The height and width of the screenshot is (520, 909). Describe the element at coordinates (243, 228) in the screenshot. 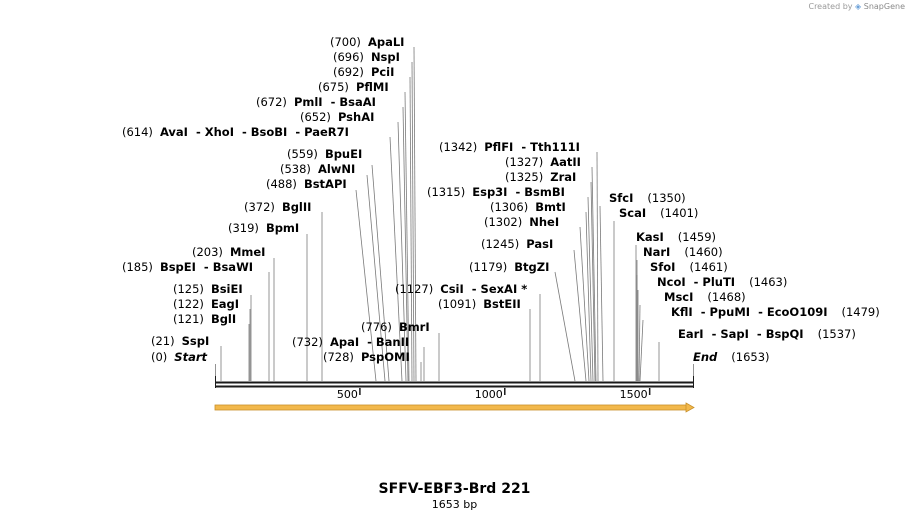

I see `site-position: (319)` at that location.